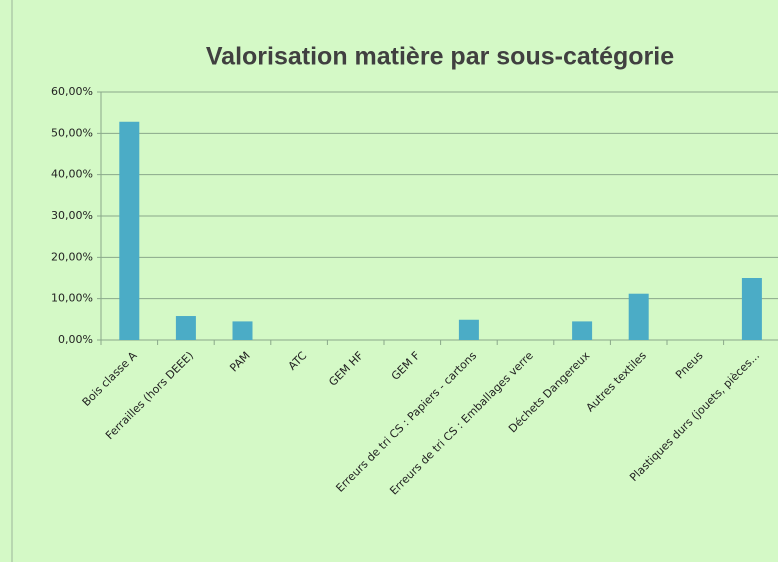 This screenshot has height=562, width=778. Describe the element at coordinates (440, 57) in the screenshot. I see `chart-title: Valorisation matière par sous-catégorie` at that location.